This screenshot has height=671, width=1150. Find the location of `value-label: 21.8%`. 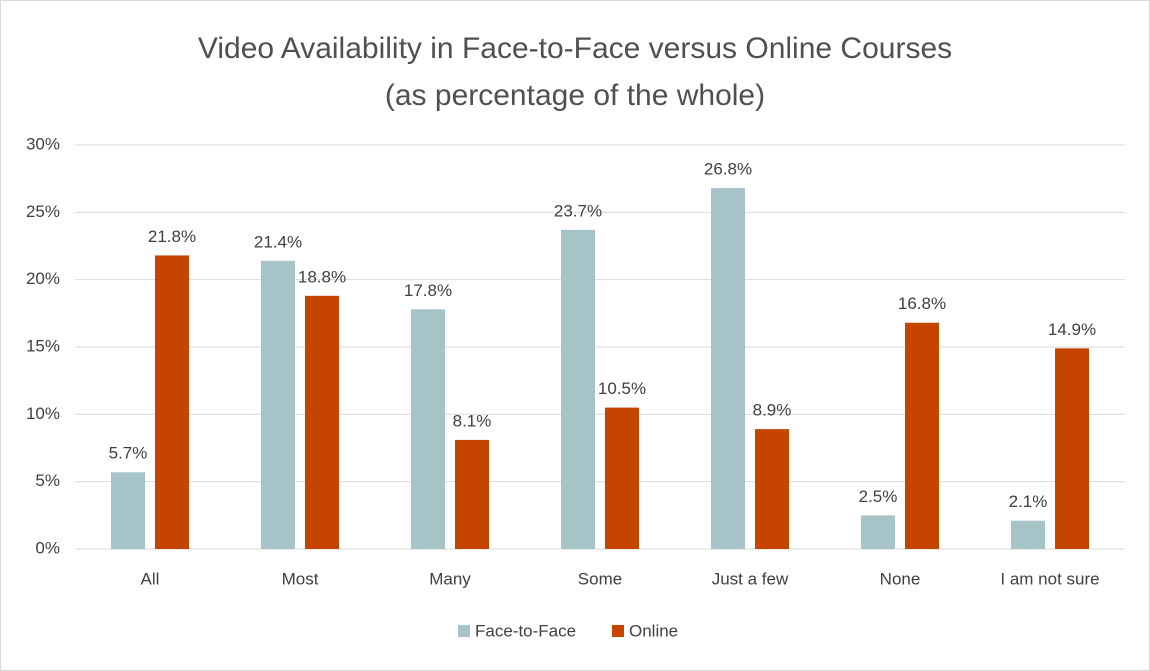

value-label: 21.8% is located at coordinates (172, 236).